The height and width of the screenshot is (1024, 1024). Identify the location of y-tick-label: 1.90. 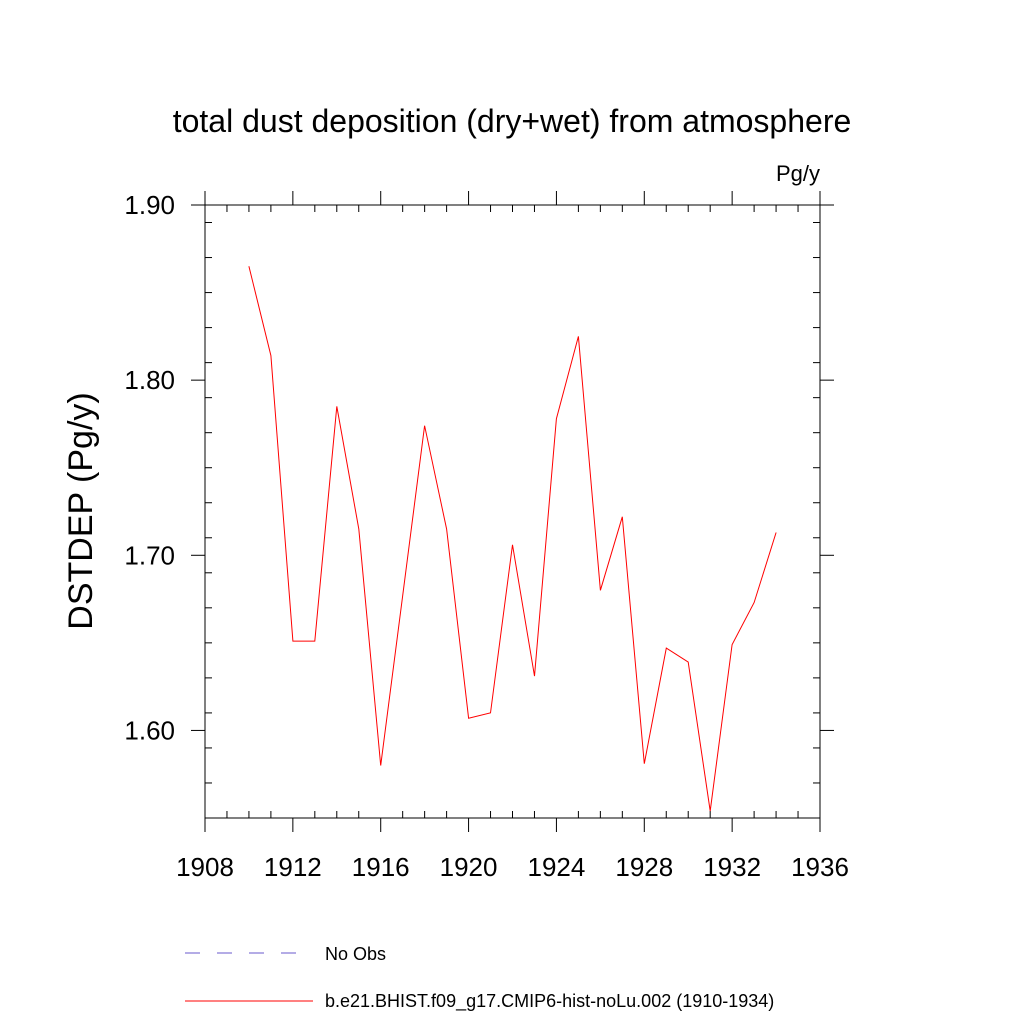
(149, 205).